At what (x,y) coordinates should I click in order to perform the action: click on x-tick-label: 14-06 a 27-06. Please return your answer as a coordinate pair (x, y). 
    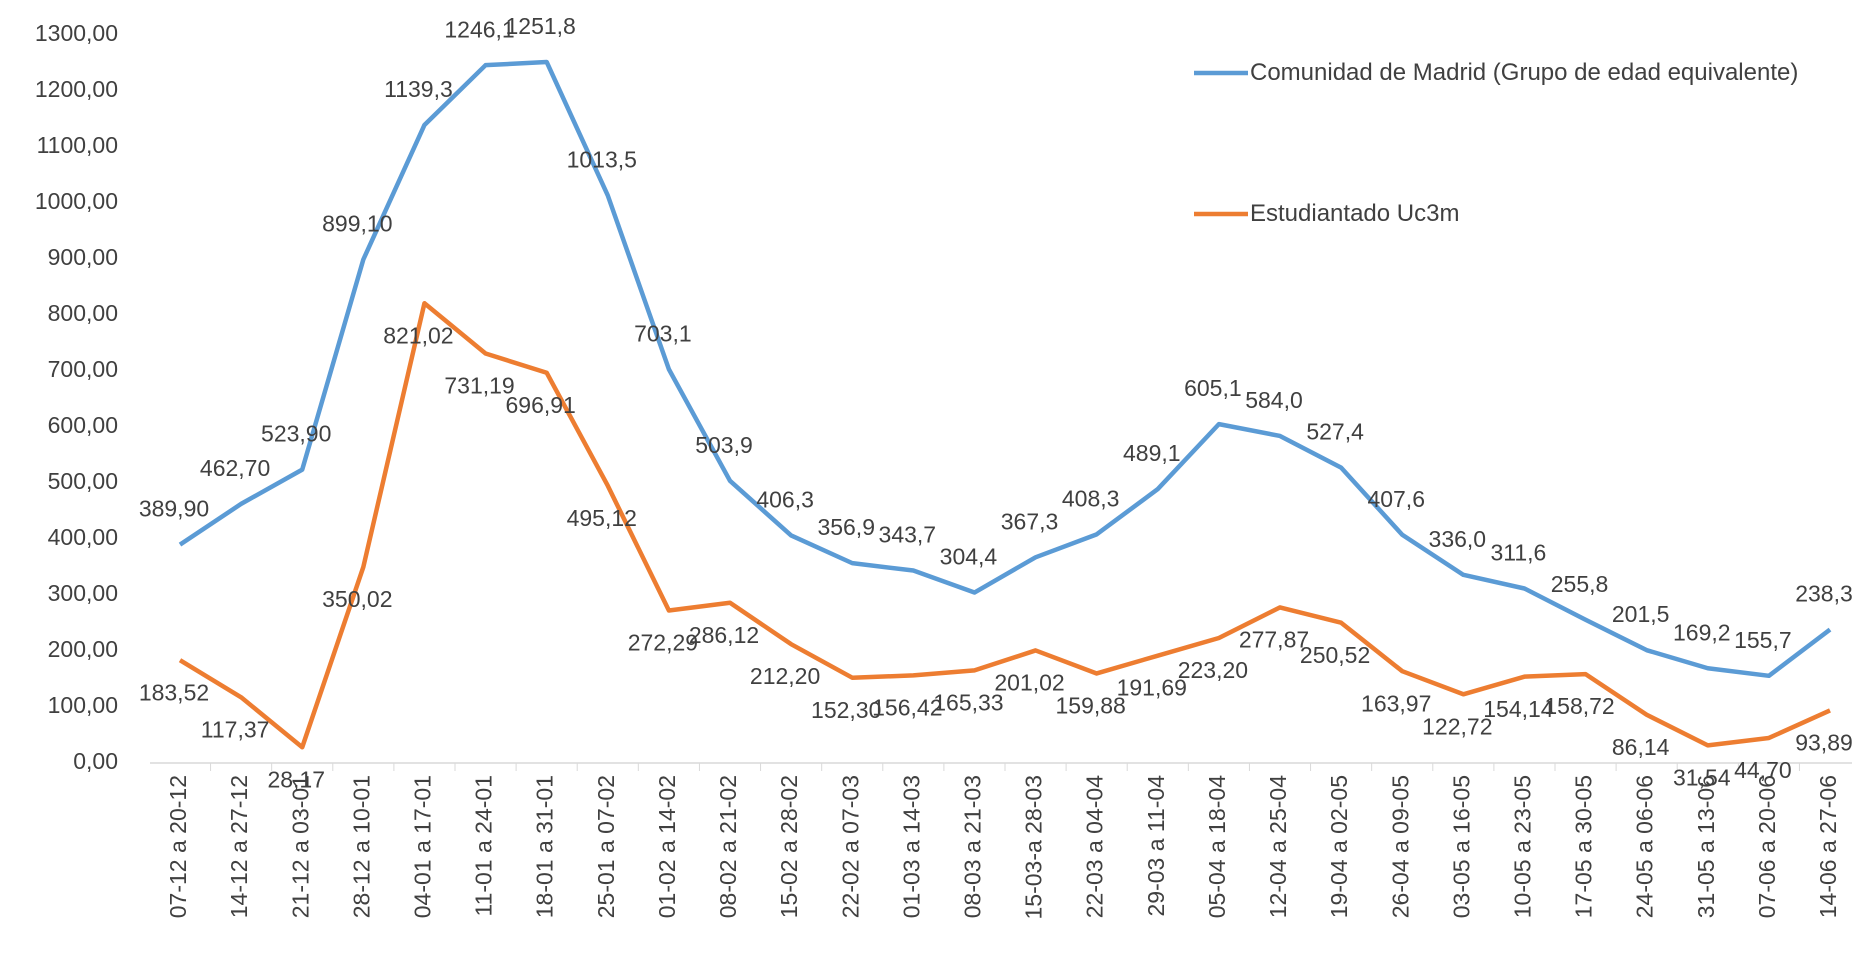
    Looking at the image, I should click on (1828, 846).